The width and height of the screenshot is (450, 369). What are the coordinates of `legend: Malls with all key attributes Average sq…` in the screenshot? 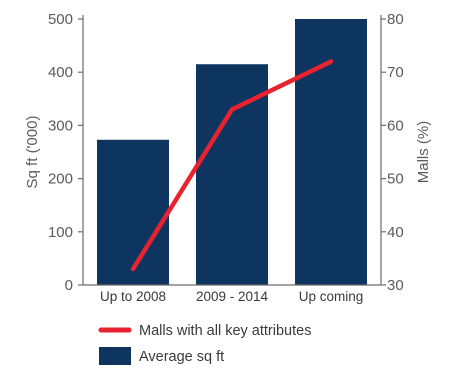 It's located at (204, 344).